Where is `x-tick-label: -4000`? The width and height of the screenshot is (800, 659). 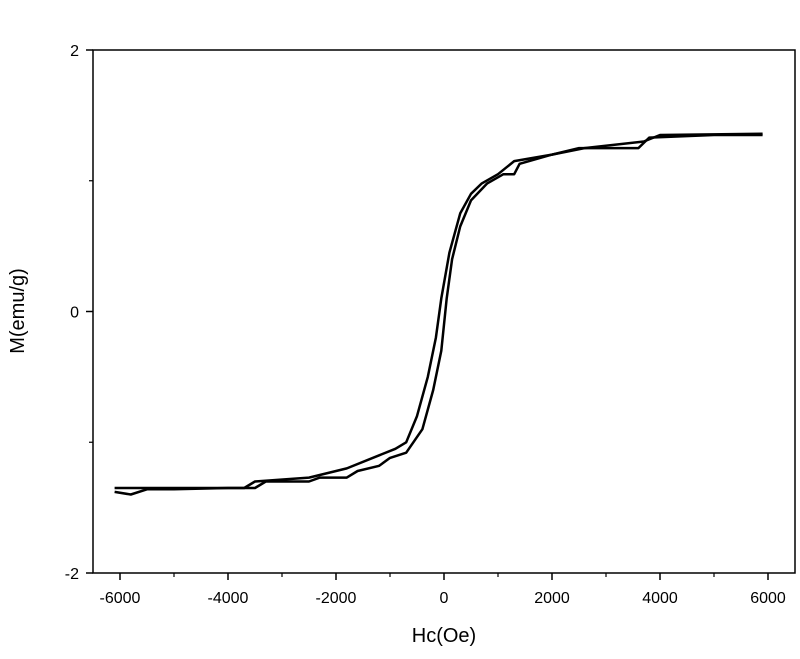 x-tick-label: -4000 is located at coordinates (228, 598).